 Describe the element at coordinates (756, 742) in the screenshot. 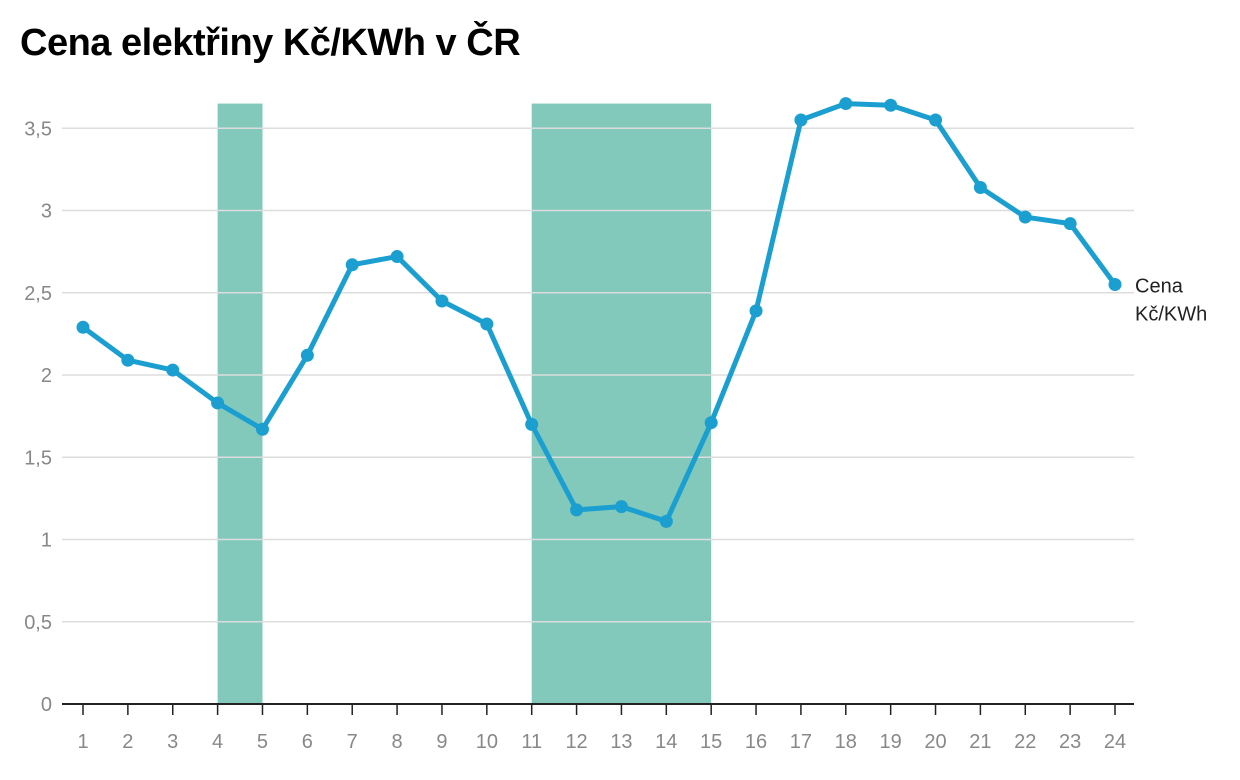

I see `x-tick-label: 16` at that location.